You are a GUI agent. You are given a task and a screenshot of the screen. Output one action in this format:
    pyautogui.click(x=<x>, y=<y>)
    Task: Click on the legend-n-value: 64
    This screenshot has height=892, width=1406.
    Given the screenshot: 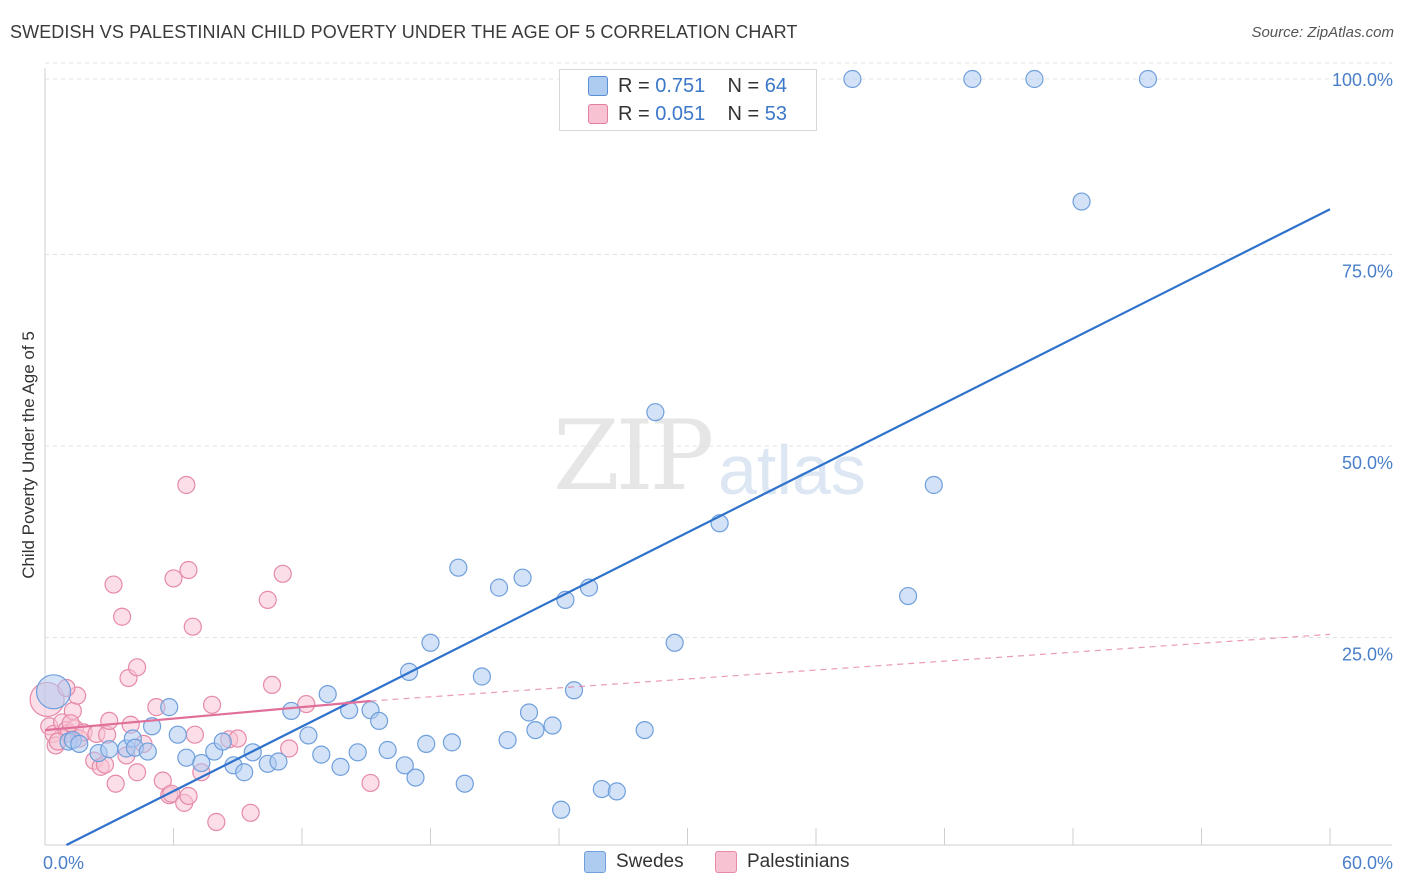 What is the action you would take?
    pyautogui.click(x=776, y=85)
    